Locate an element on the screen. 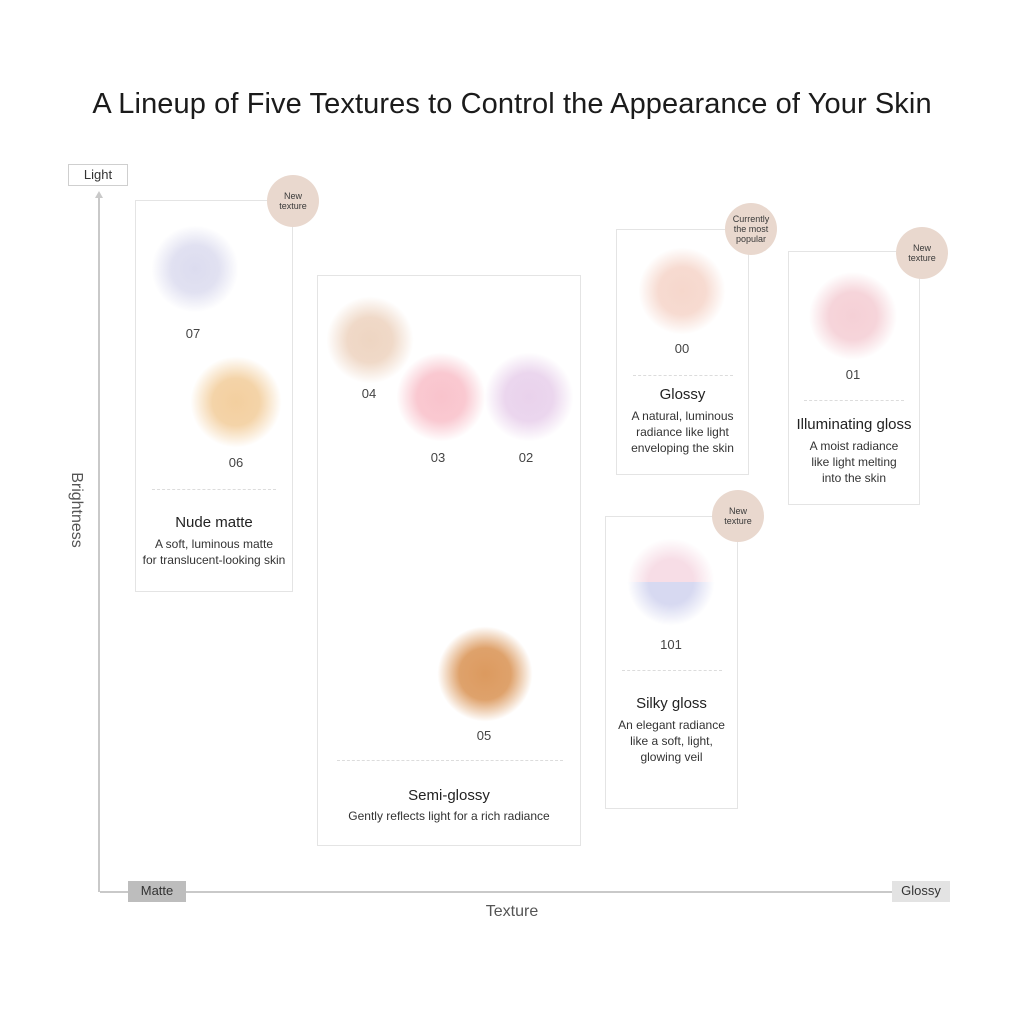  y-axis-label: Brightness is located at coordinates (76, 510).